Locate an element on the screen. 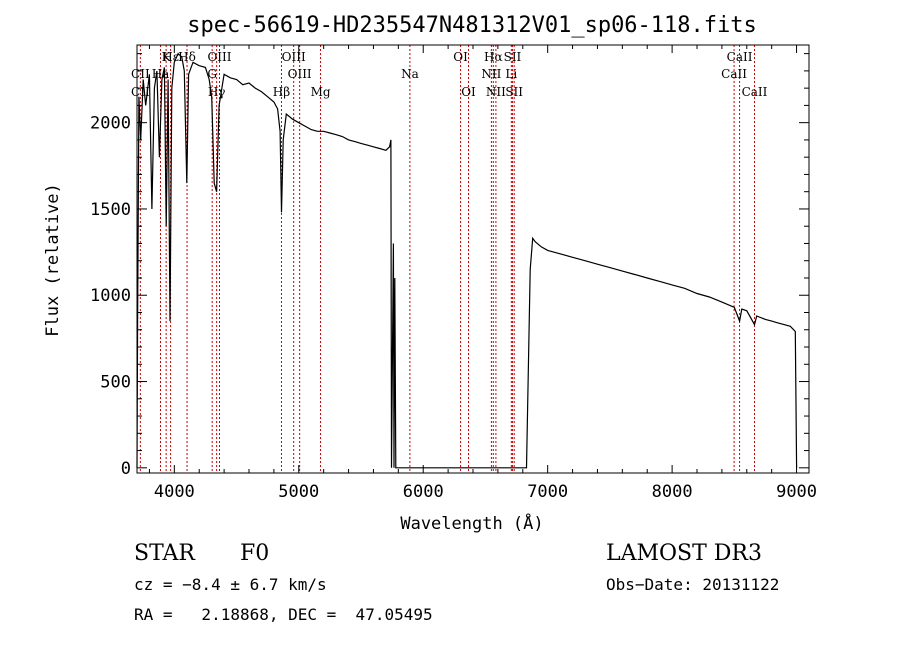 This screenshot has width=900, height=649. survey-name: LAMOST DR3 is located at coordinates (684, 553).